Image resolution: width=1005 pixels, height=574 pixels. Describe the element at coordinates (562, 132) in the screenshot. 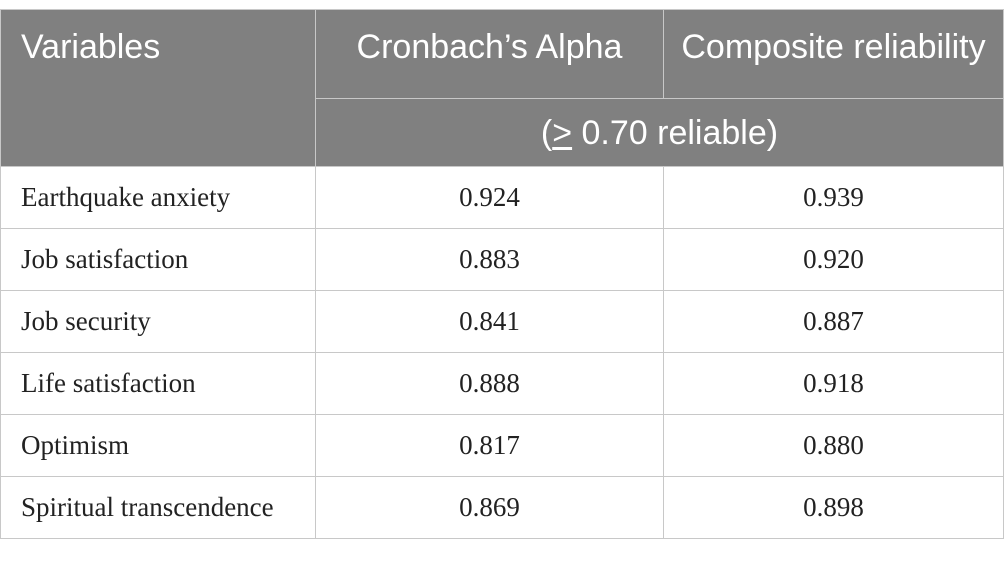

I see `threshold-symbol: >` at that location.